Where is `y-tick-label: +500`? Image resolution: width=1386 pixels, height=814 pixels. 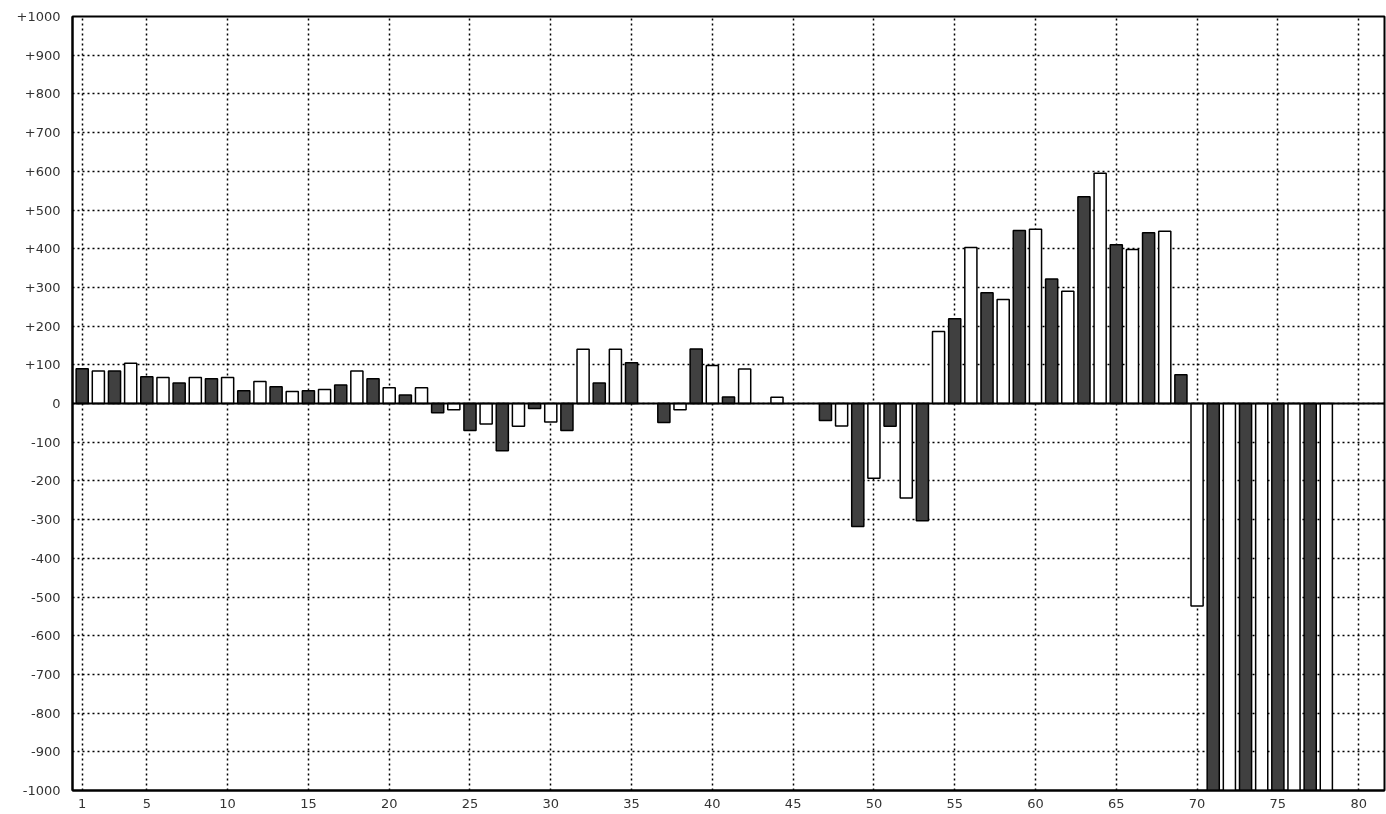 y-tick-label: +500 is located at coordinates (42, 210).